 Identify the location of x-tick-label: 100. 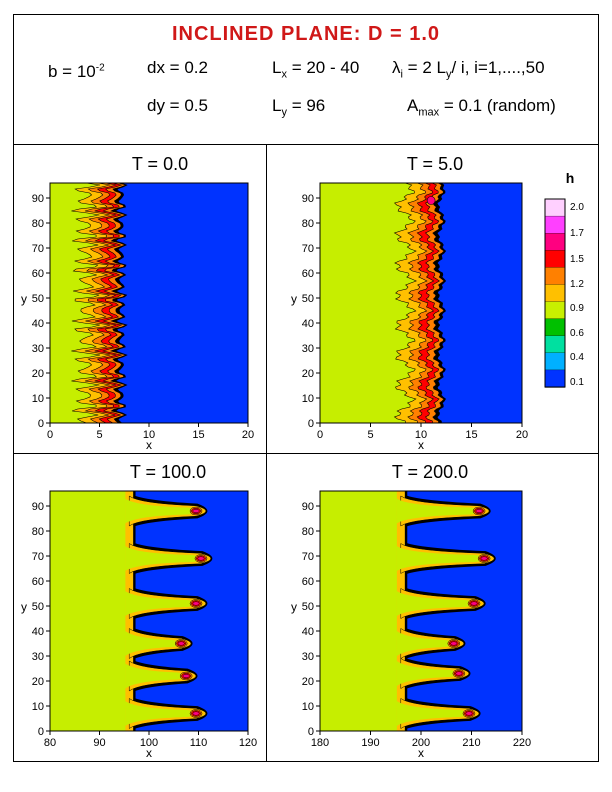
(149, 743).